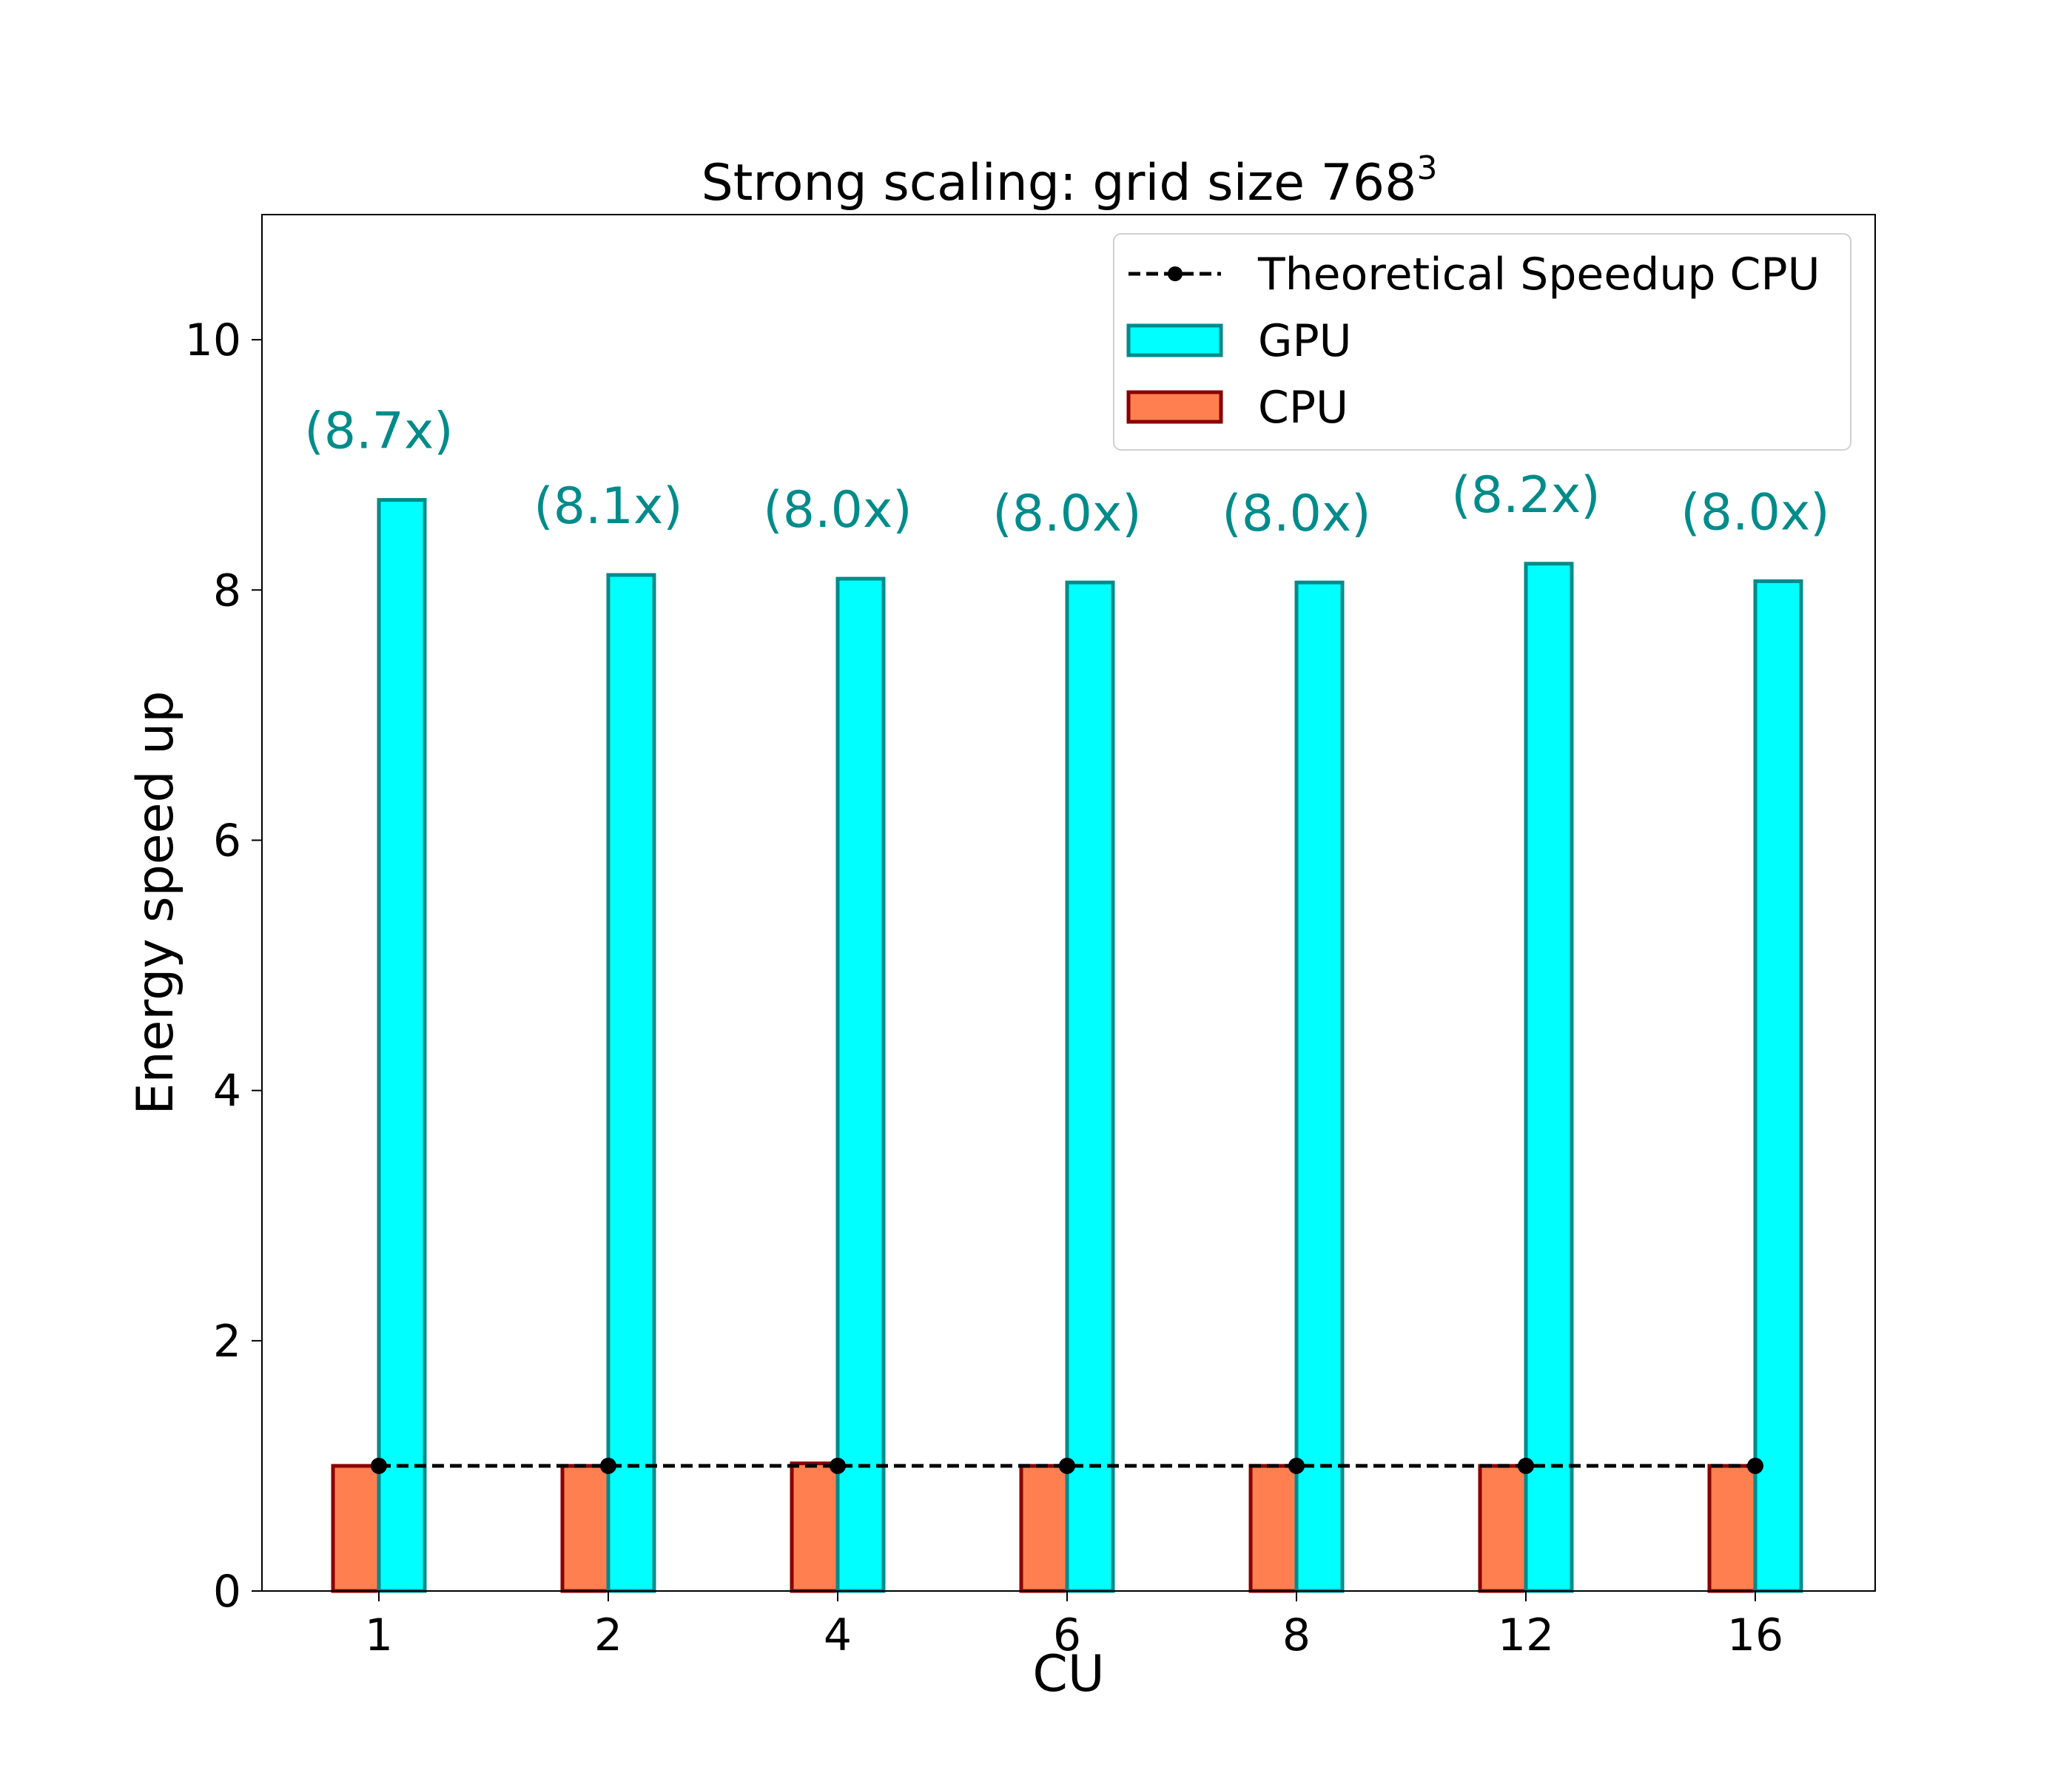 Image resolution: width=2072 pixels, height=1776 pixels. What do you see at coordinates (608, 1635) in the screenshot?
I see `x-tick-label-2: 2` at bounding box center [608, 1635].